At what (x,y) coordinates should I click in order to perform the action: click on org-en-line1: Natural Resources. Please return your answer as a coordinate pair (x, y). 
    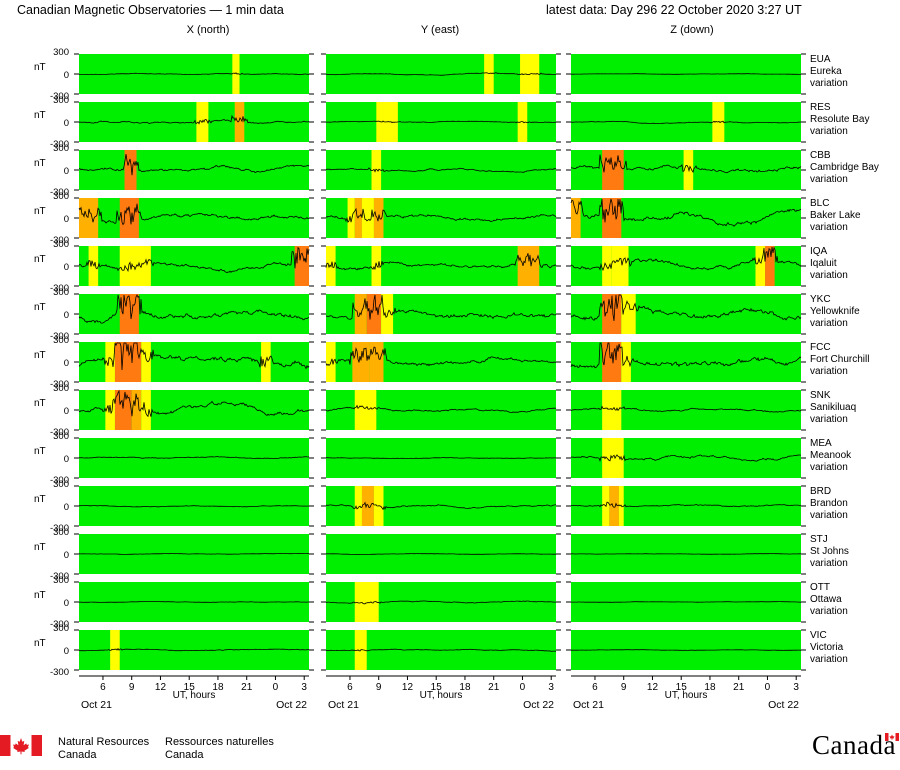
    Looking at the image, I should click on (104, 742).